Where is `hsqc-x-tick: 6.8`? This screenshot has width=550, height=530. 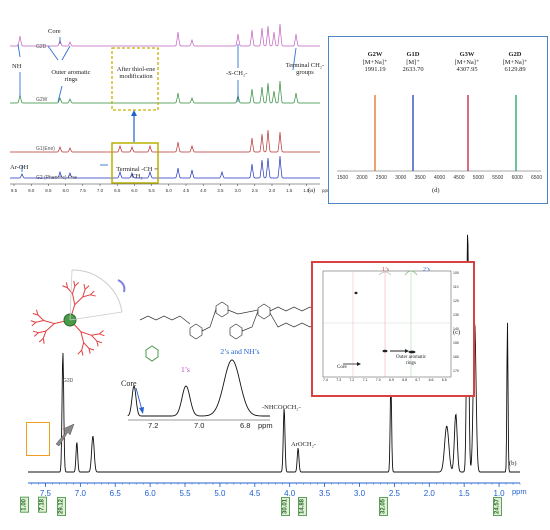
hsqc-x-tick: 6.8 is located at coordinates (405, 380).